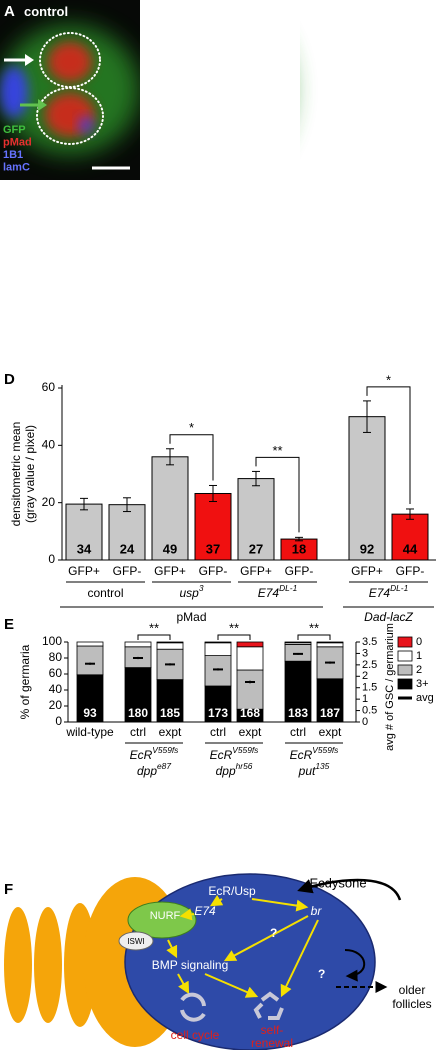 The height and width of the screenshot is (1050, 440). Describe the element at coordinates (388, 617) in the screenshot. I see `section-label: Dad-lacZ` at that location.